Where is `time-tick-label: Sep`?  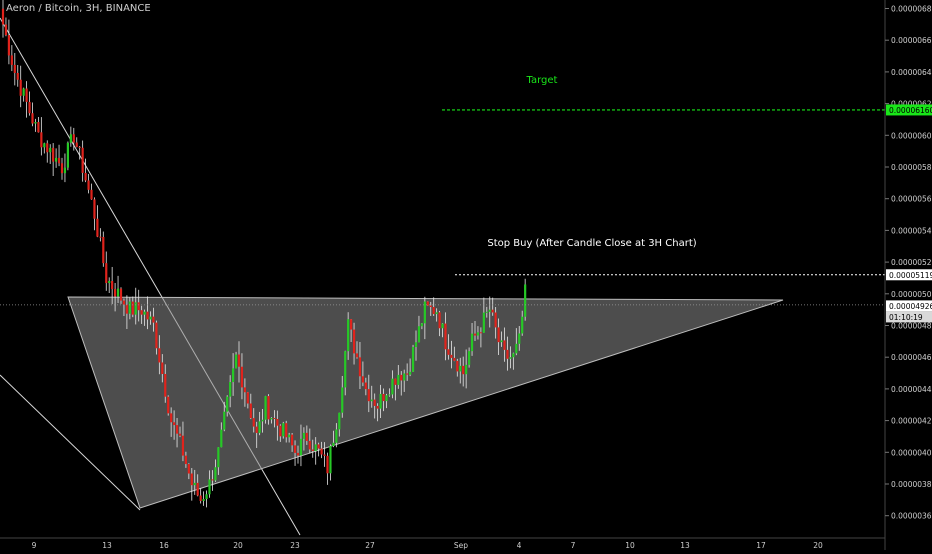
time-tick-label: Sep is located at coordinates (461, 545).